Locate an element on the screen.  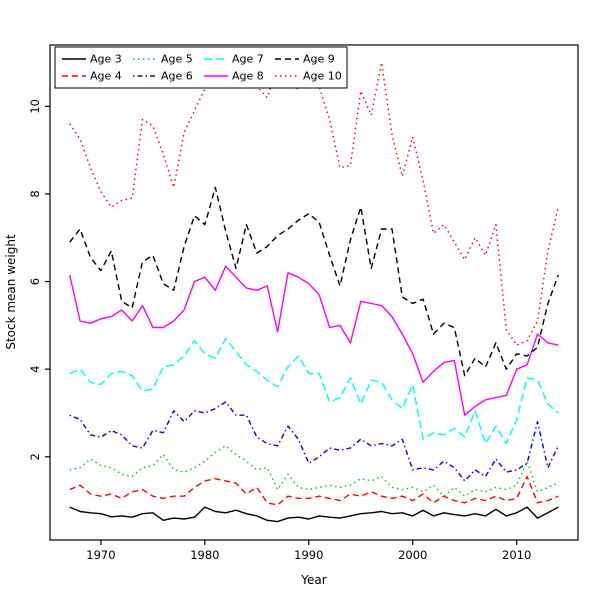
legend-label: Age 3 is located at coordinates (106, 59).